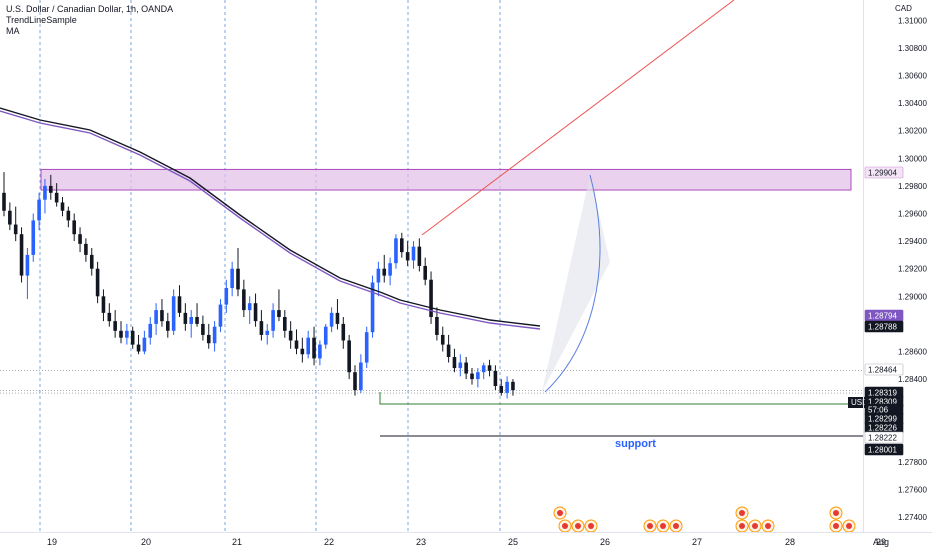 This screenshot has height=550, width=932. I want to click on x-tick-label: 25, so click(513, 542).